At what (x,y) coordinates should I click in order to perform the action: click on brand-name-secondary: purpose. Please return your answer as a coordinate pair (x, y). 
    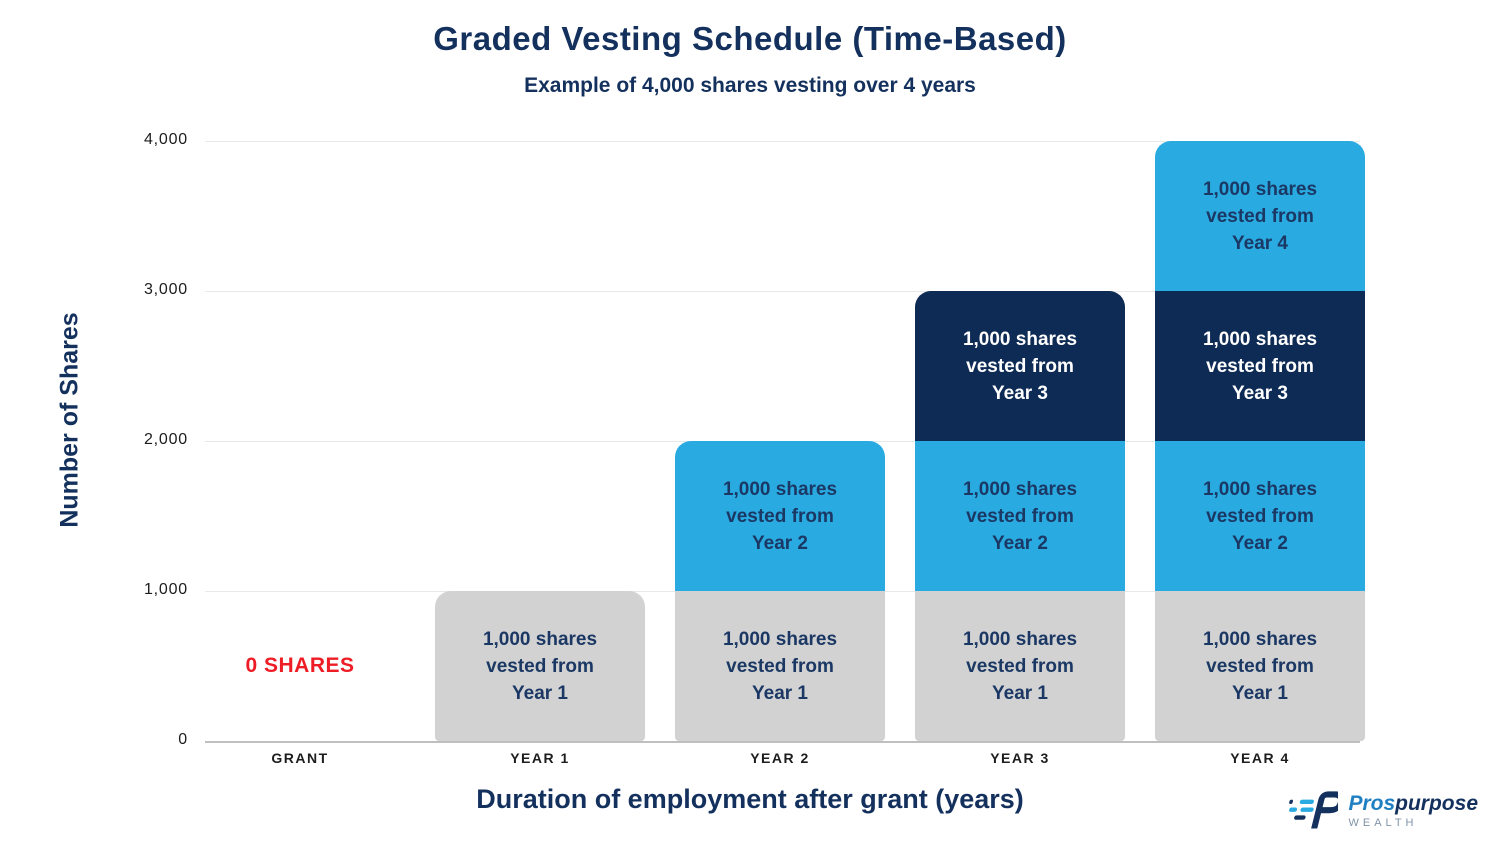
    Looking at the image, I should click on (1436, 803).